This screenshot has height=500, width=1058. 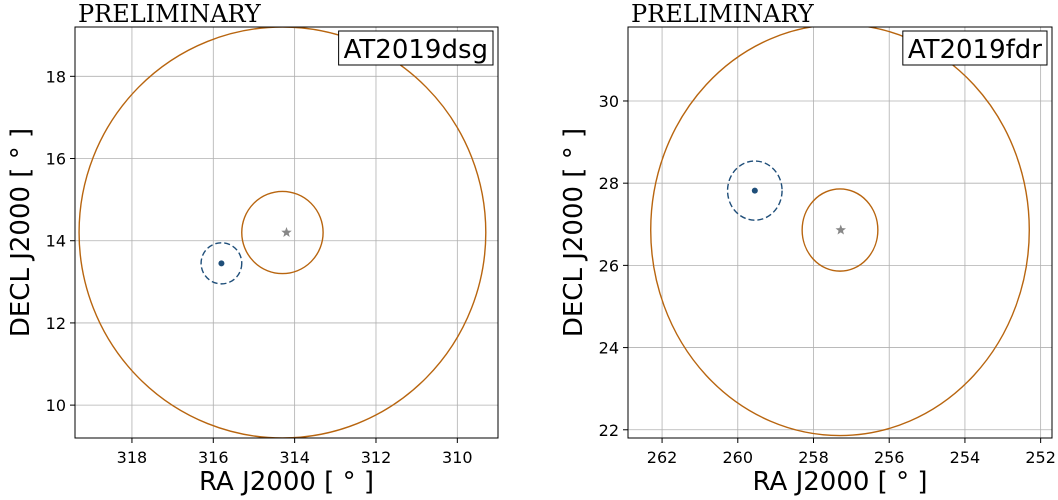 What do you see at coordinates (662, 457) in the screenshot?
I see `x-tick-label: 262` at bounding box center [662, 457].